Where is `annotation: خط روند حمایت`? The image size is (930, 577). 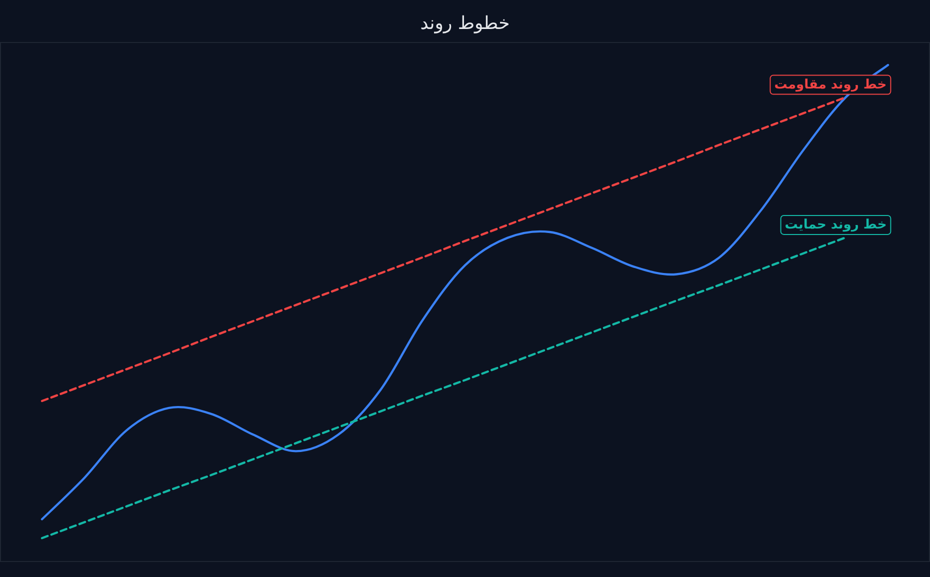 annotation: خط روند حمایت is located at coordinates (835, 224).